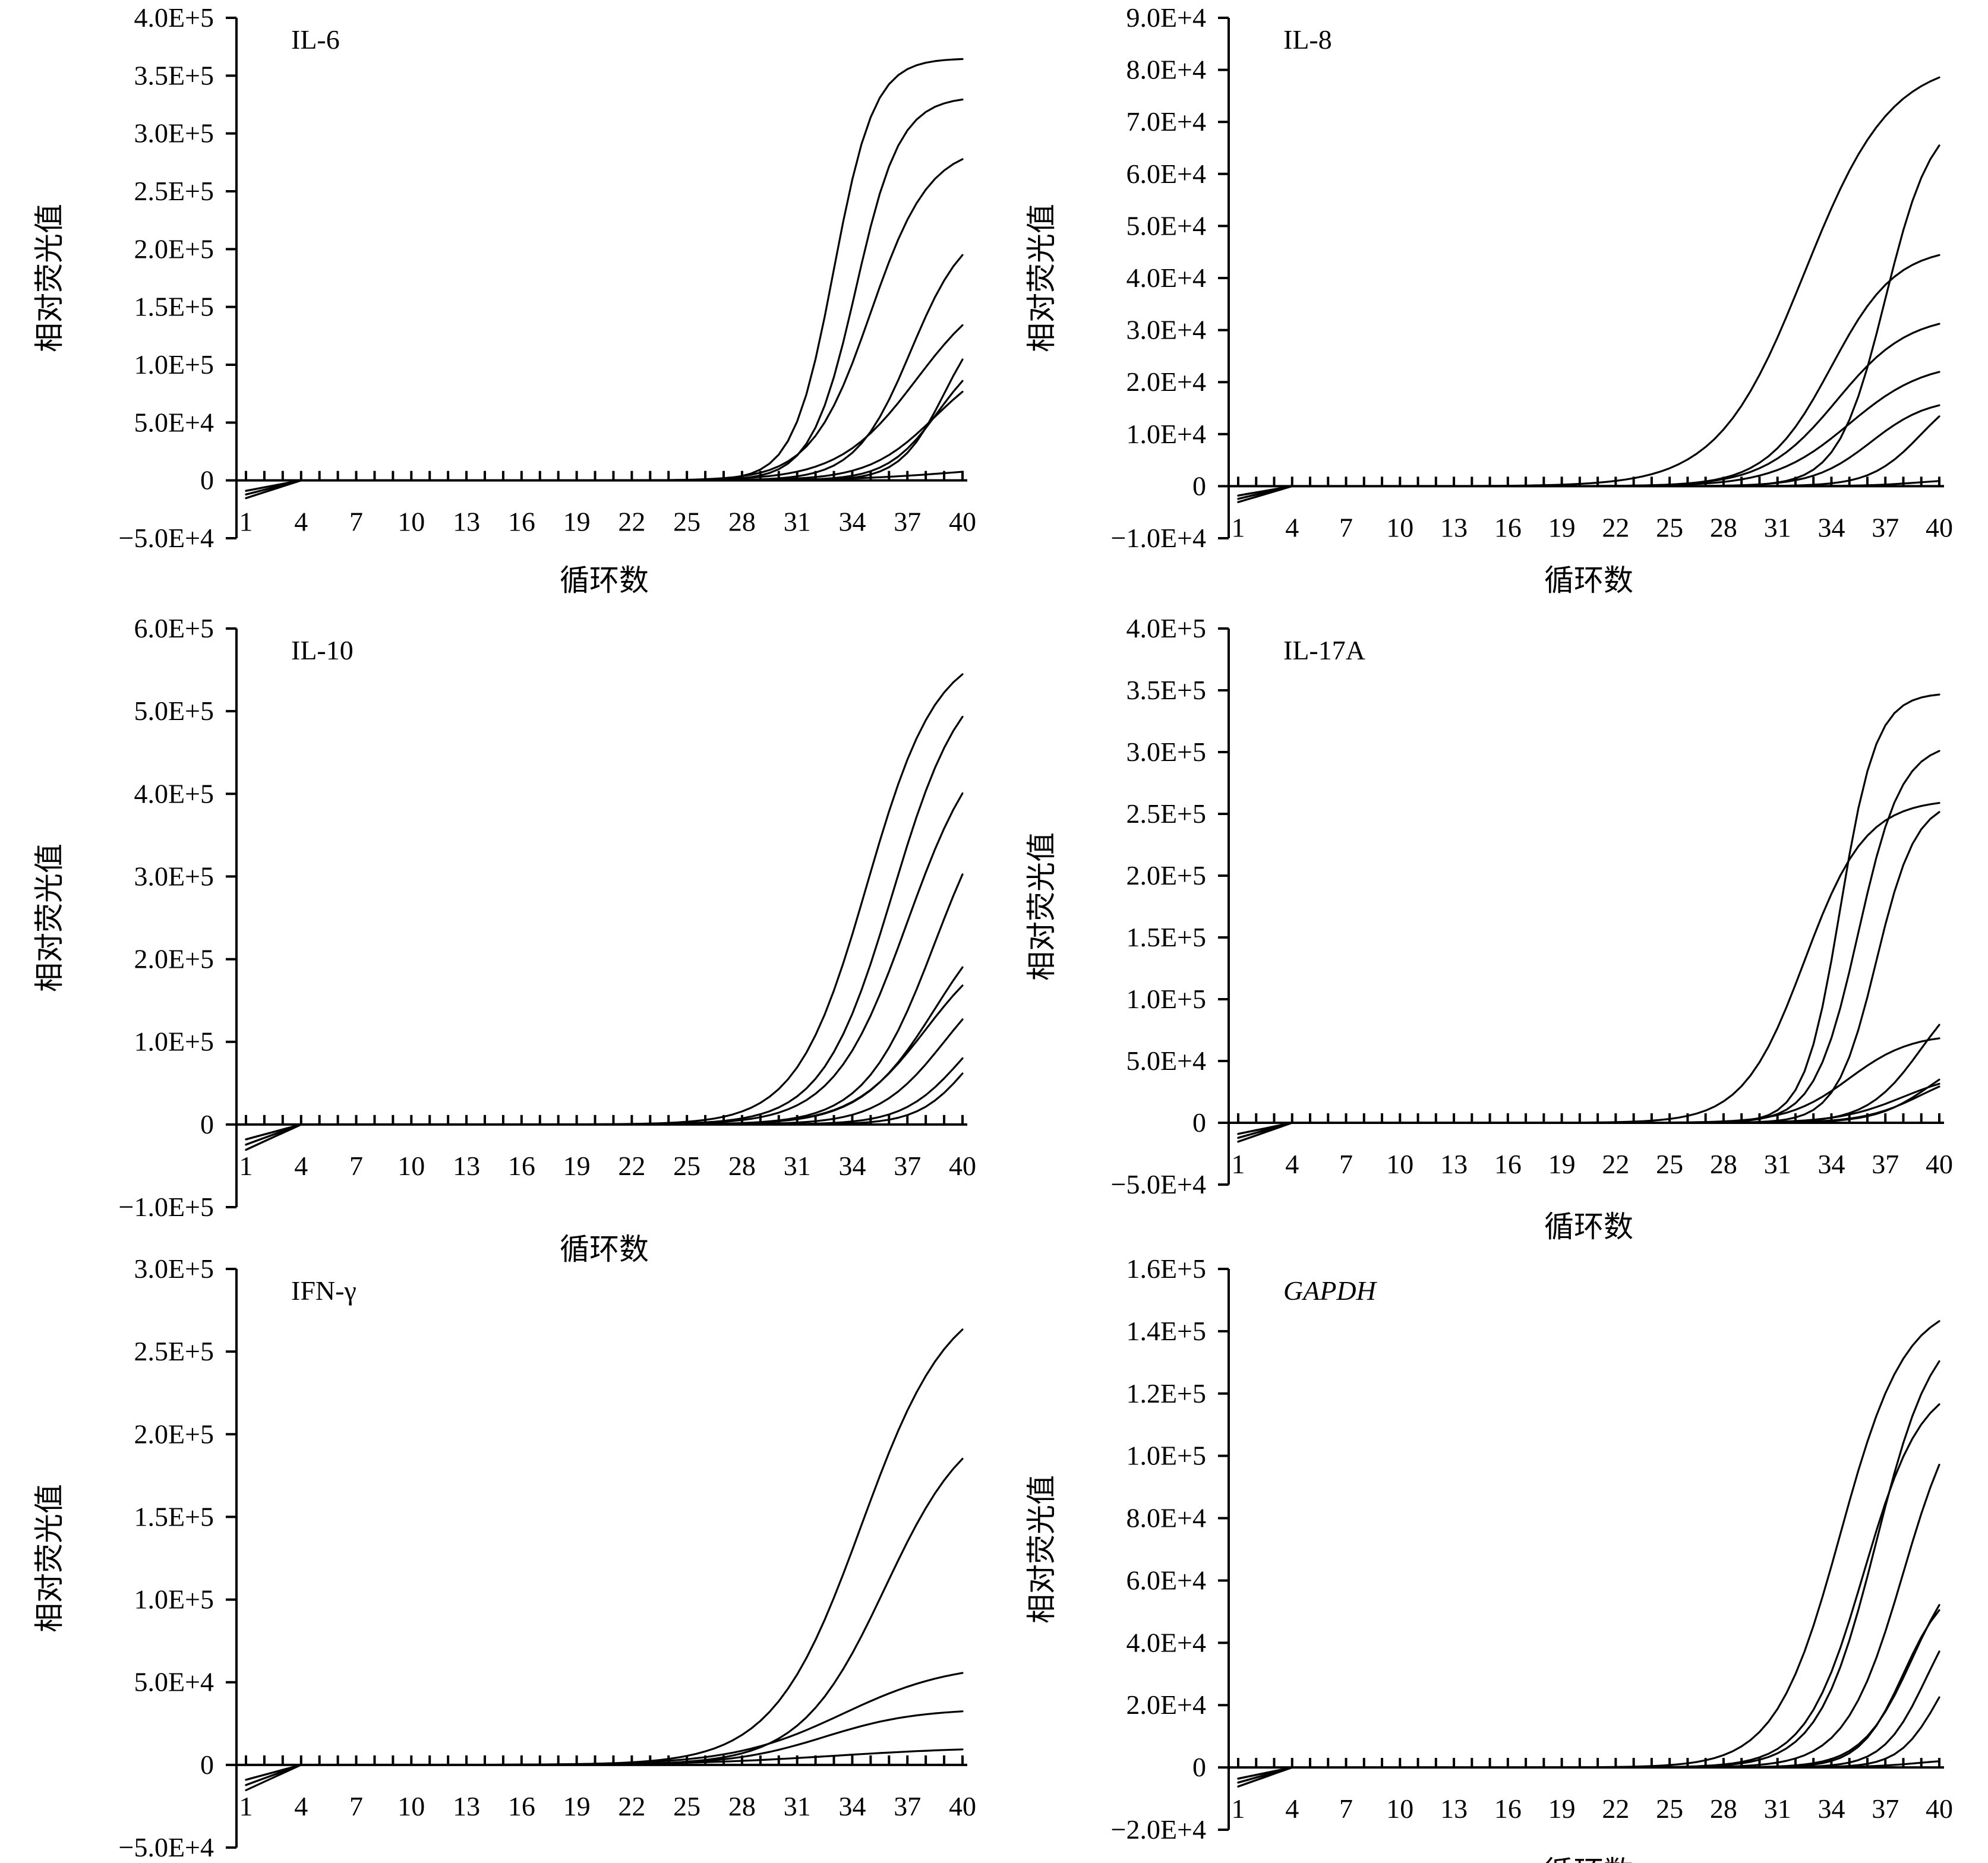 The height and width of the screenshot is (1863, 1988). I want to click on y-tick-label: 9.0E+4, so click(1166, 17).